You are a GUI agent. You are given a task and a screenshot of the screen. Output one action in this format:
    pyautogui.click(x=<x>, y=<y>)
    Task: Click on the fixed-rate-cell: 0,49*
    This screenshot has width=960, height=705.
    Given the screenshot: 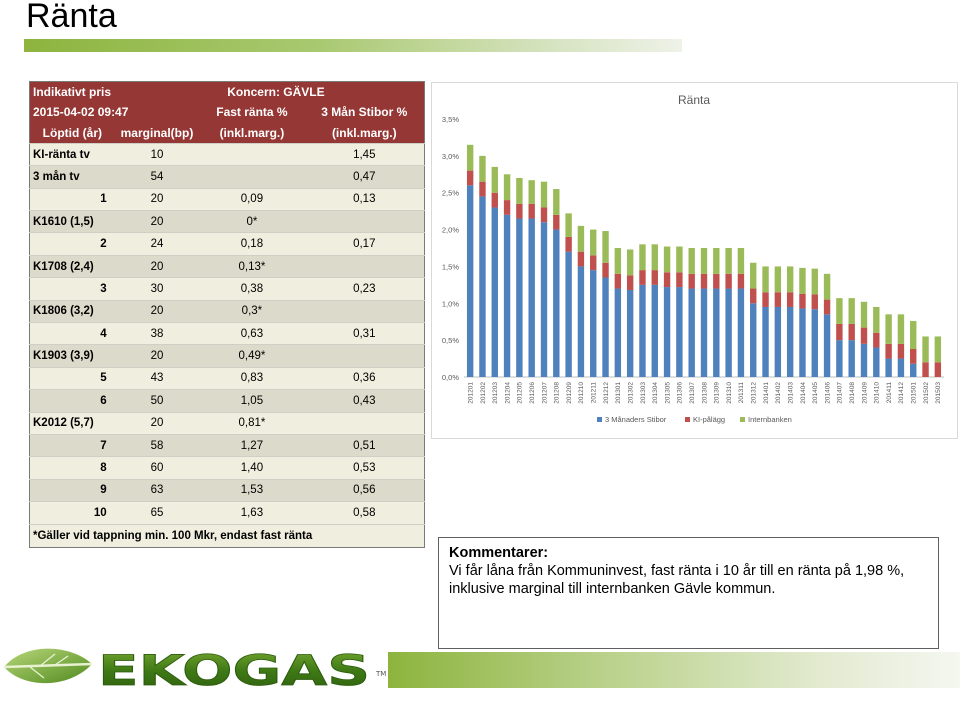 What is the action you would take?
    pyautogui.click(x=252, y=356)
    